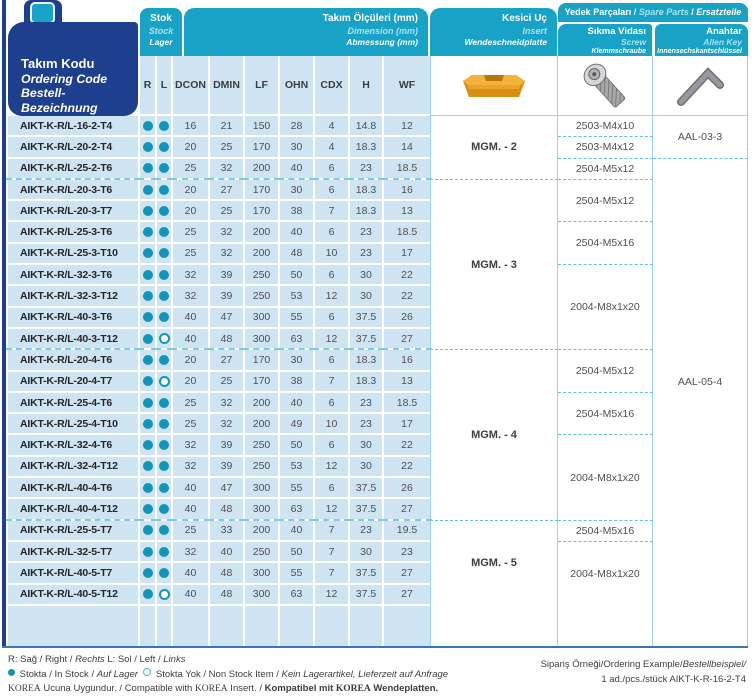 This screenshot has width=756, height=698. What do you see at coordinates (24, 689) in the screenshot?
I see `korea-word-1: KOREA` at bounding box center [24, 689].